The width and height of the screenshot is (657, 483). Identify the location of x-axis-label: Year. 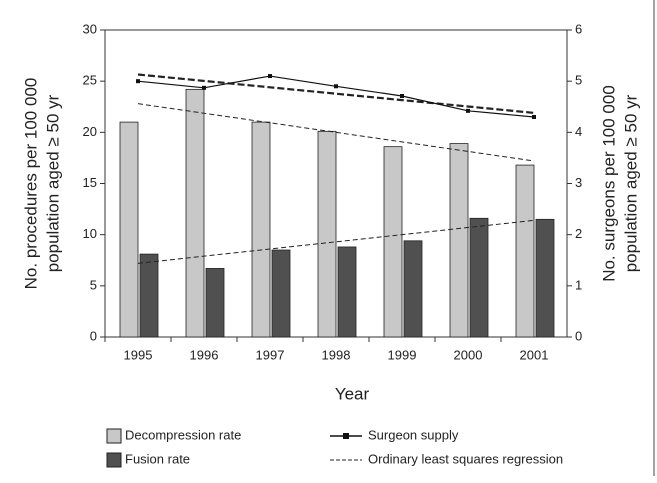
(352, 393).